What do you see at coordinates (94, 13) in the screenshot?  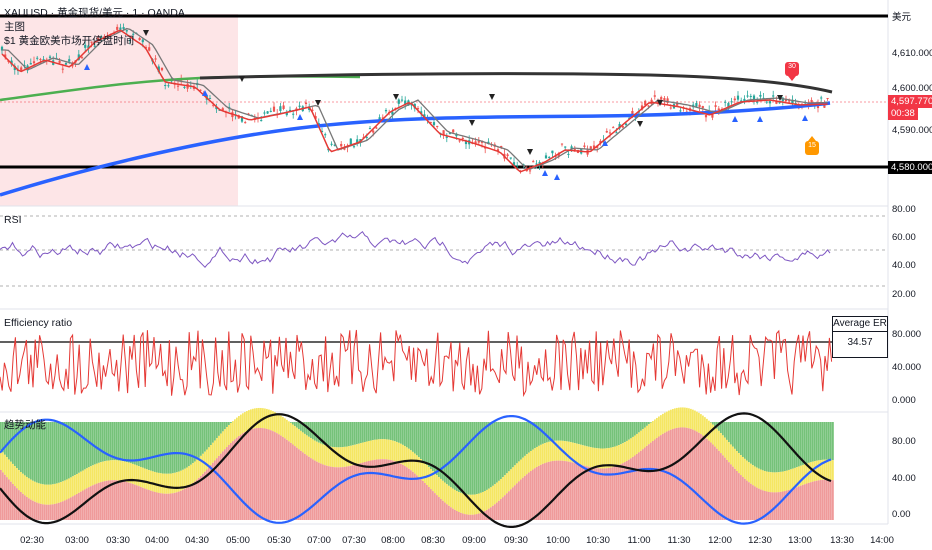 I see `symbol-legend: XAUUSD · 黄金现货/美元 · 1 · OANDA` at bounding box center [94, 13].